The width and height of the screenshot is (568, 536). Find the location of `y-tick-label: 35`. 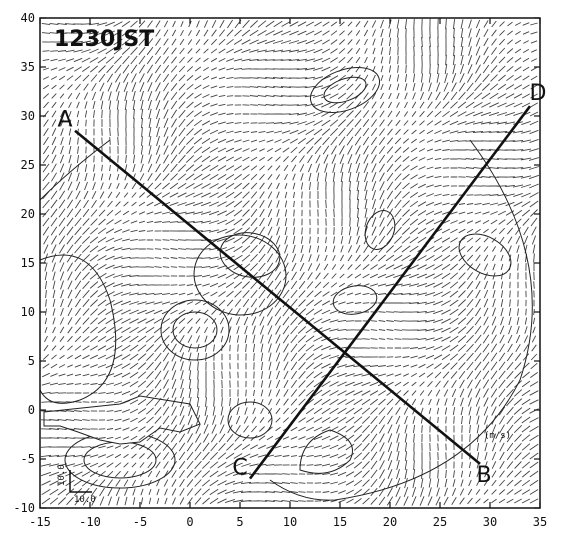

y-tick-label: 35 is located at coordinates (28, 67).